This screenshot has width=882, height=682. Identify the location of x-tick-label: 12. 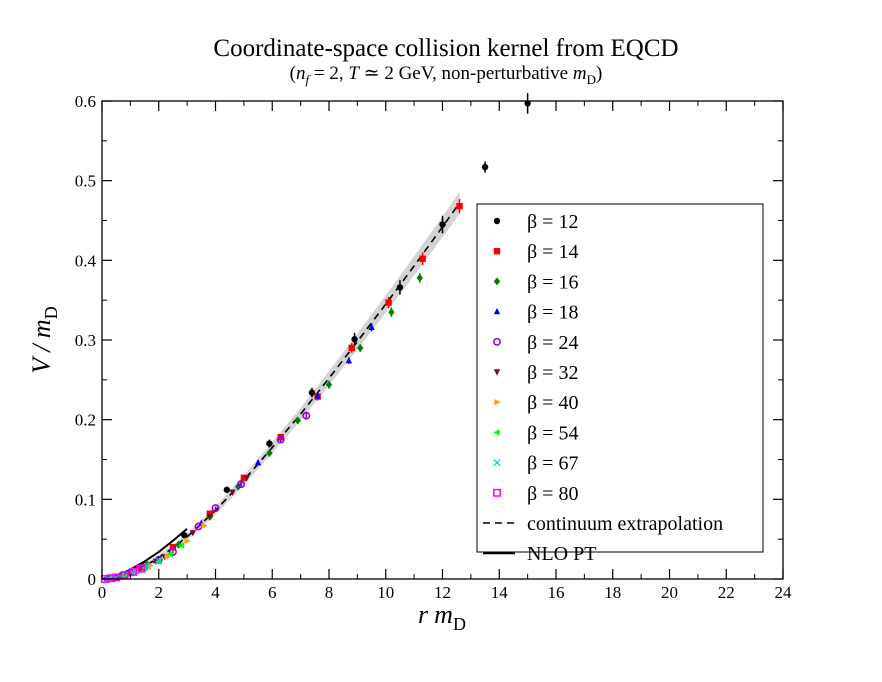
(442, 592).